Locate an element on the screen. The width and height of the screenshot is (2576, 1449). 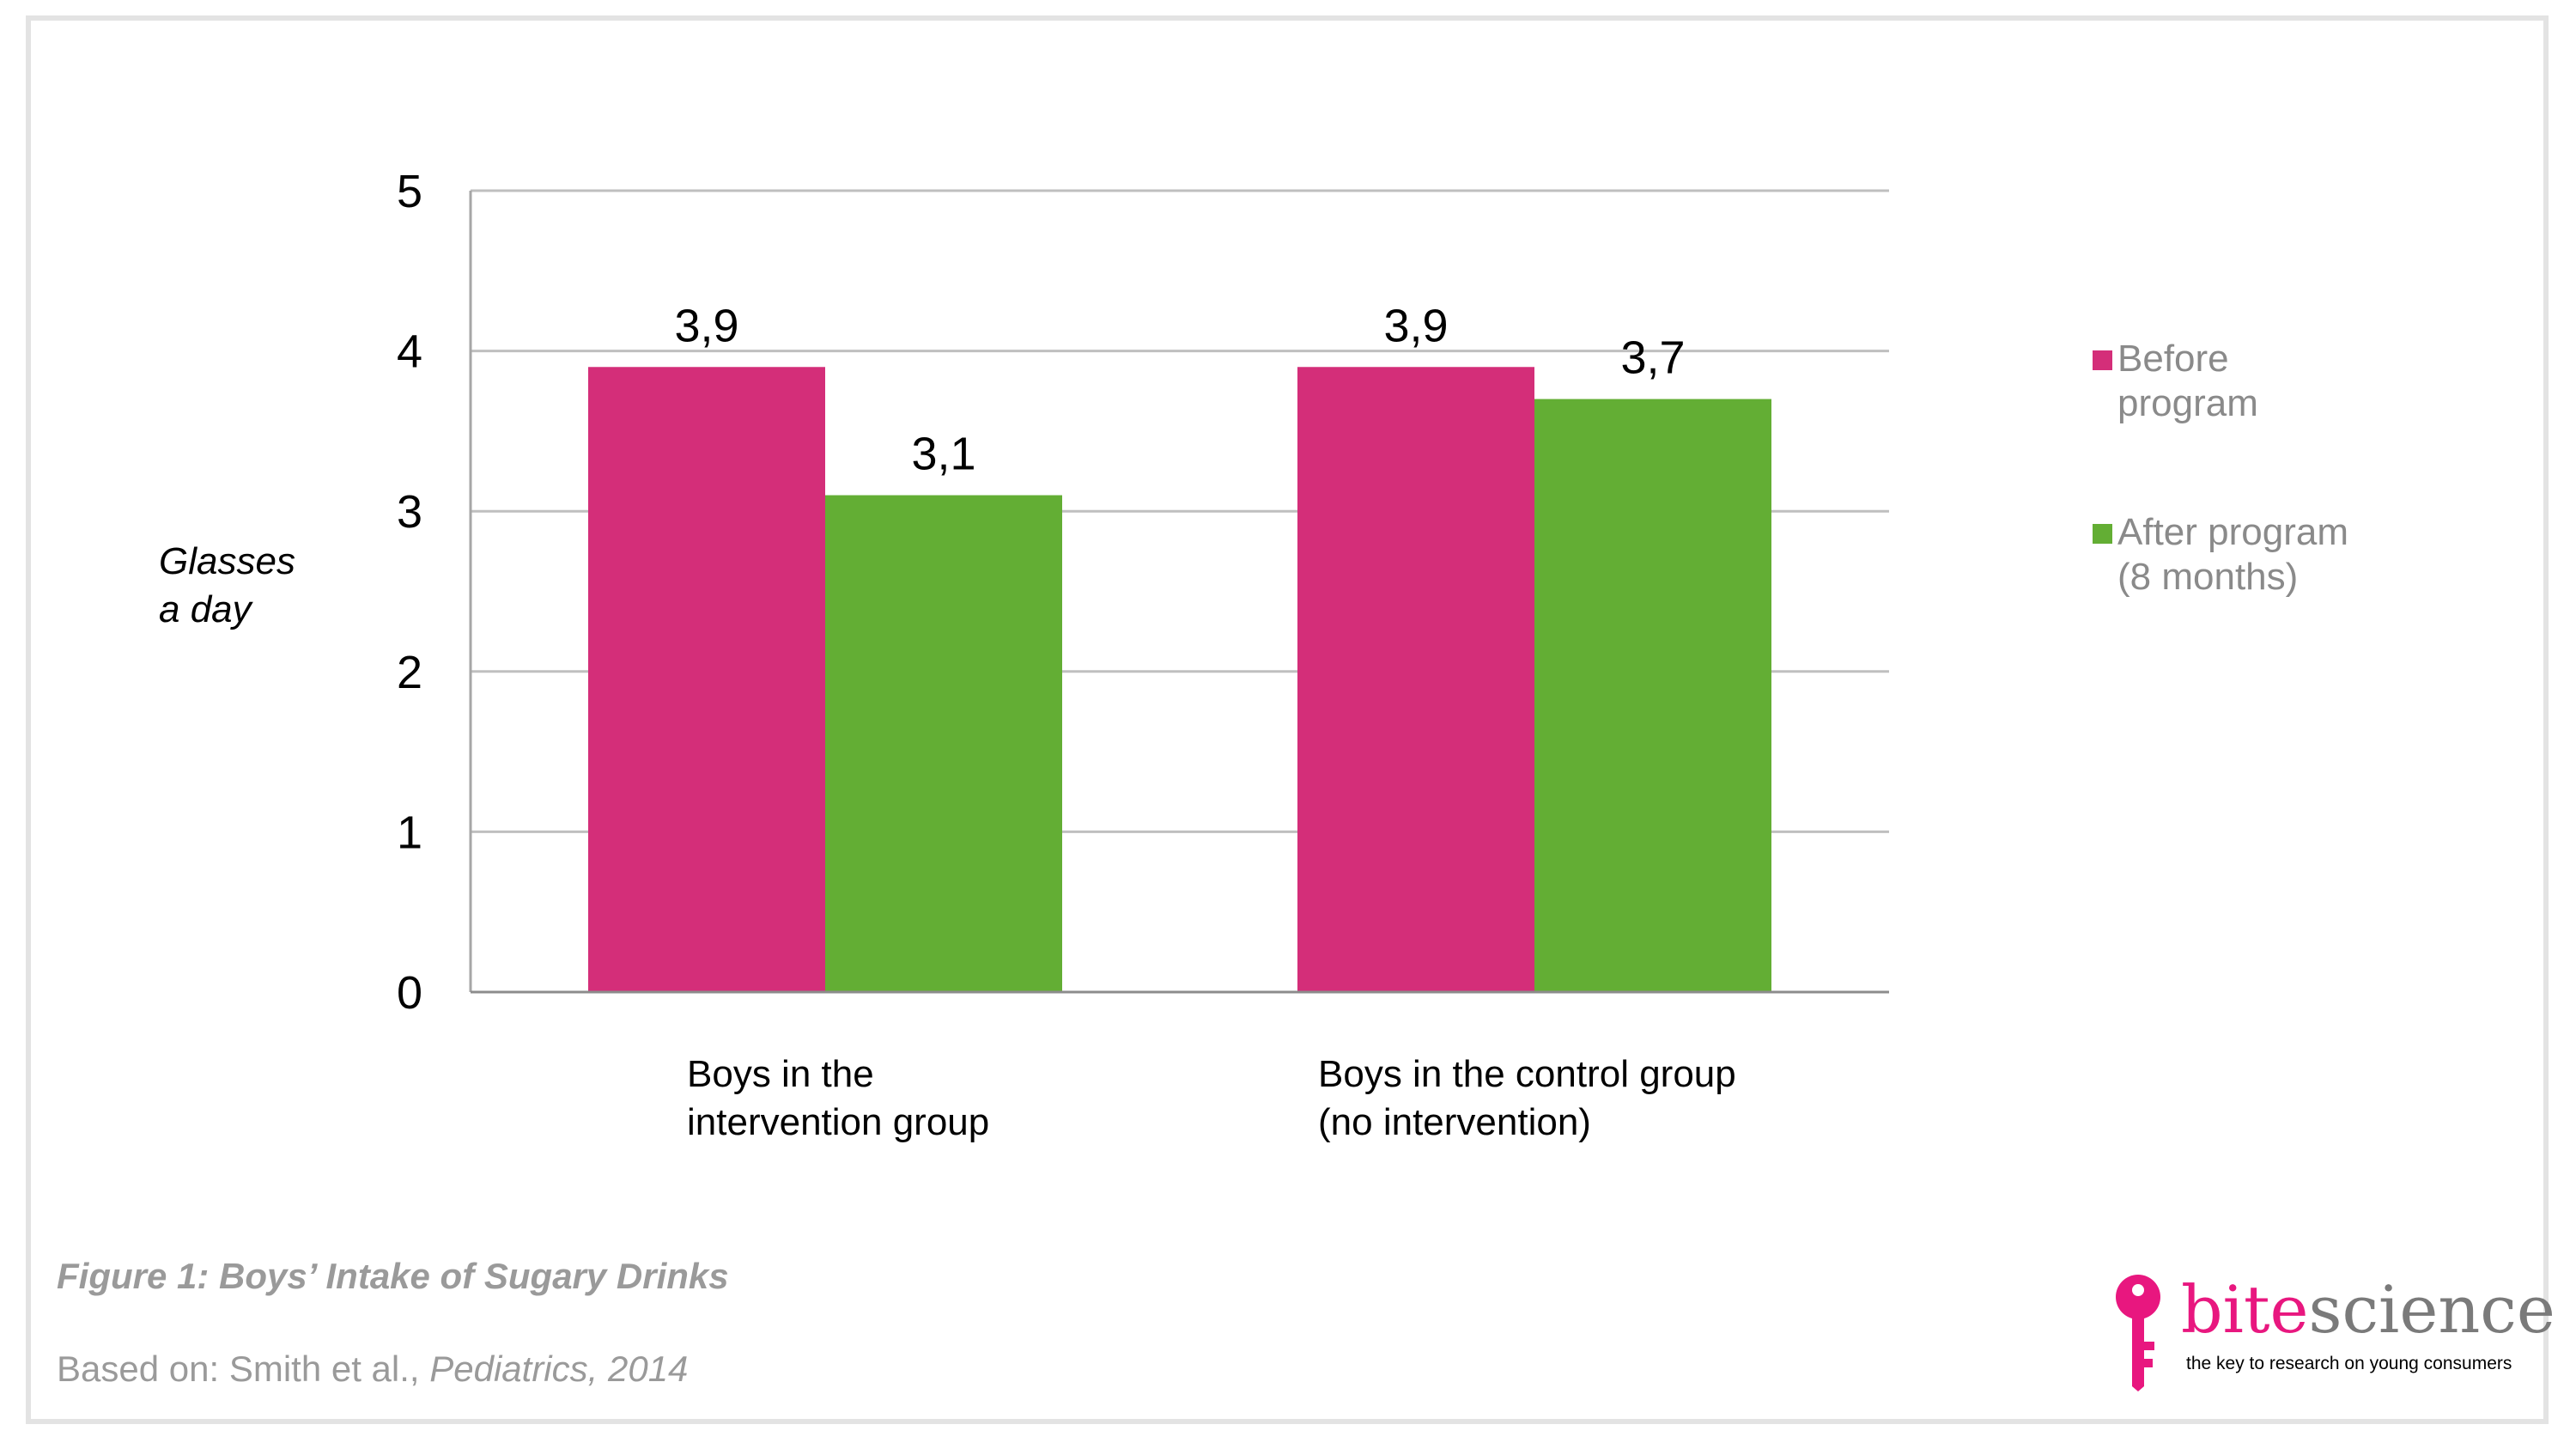
y-tick-label: 4 is located at coordinates (409, 352).